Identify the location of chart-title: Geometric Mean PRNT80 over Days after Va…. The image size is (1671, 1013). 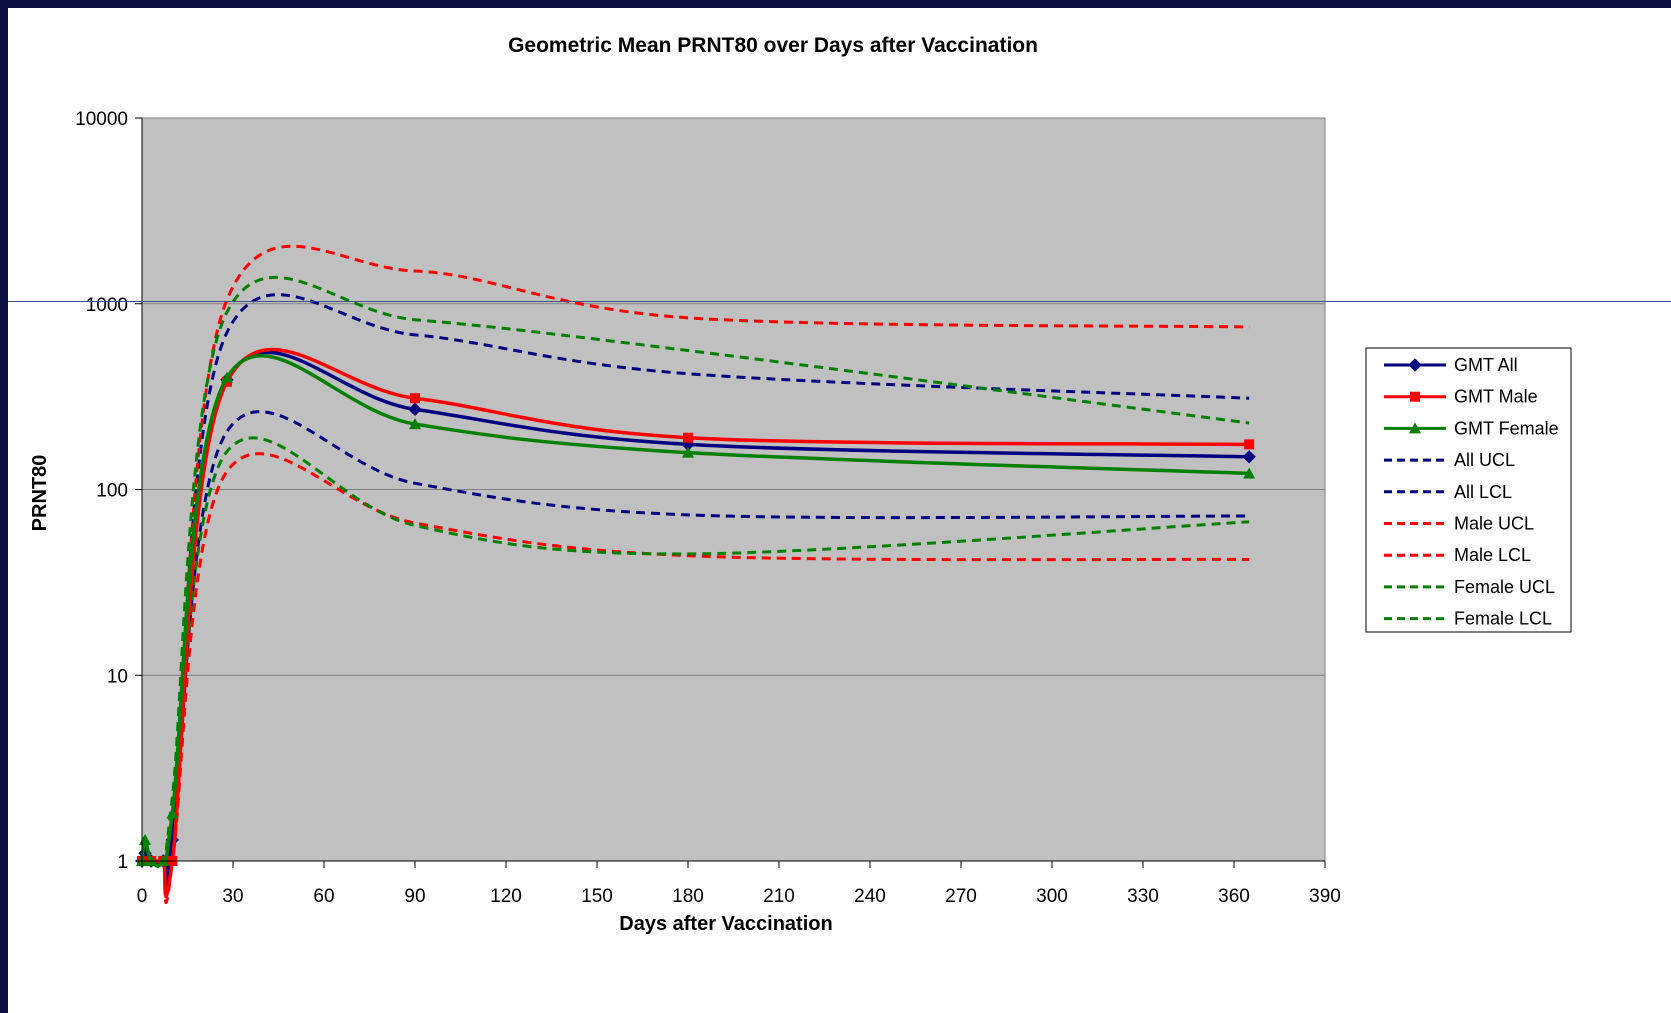
(773, 45).